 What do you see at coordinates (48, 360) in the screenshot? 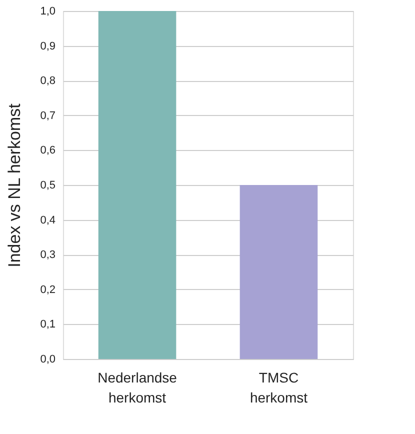
I see `y-tick-label: 0,0` at bounding box center [48, 360].